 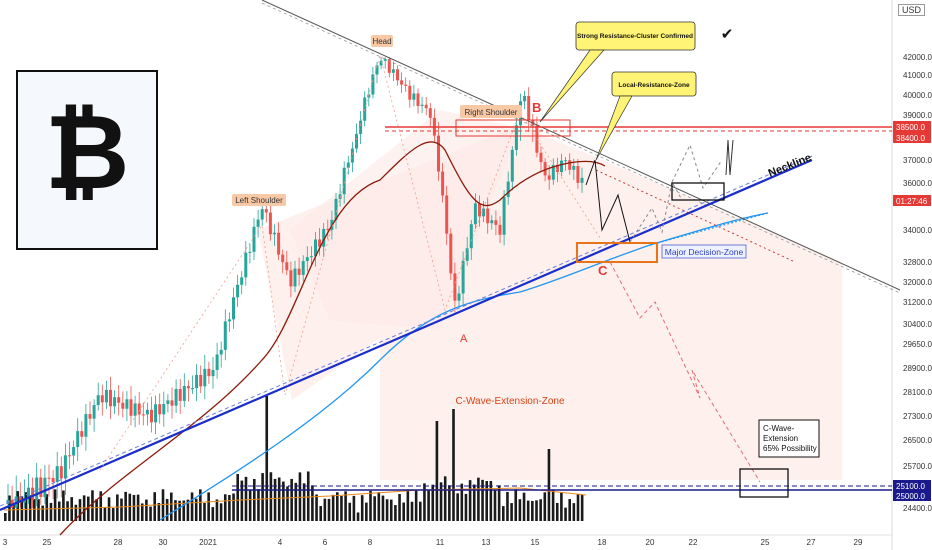 What do you see at coordinates (382, 41) in the screenshot?
I see `head-label-bg` at bounding box center [382, 41].